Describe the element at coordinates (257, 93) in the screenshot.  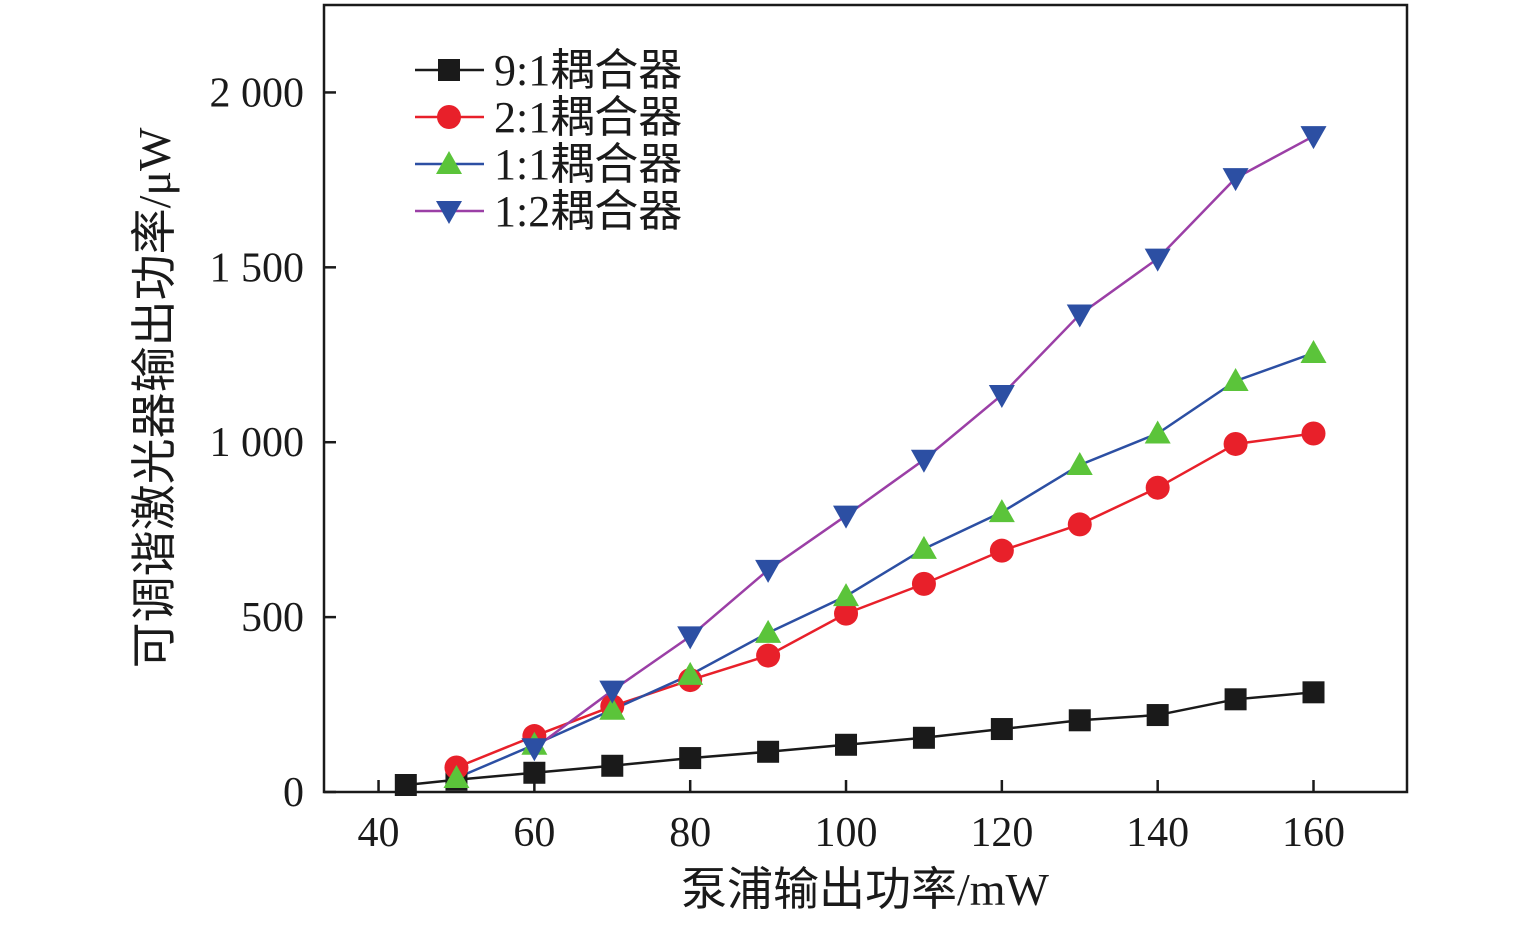
I see `y-tick-label: 2 000` at that location.